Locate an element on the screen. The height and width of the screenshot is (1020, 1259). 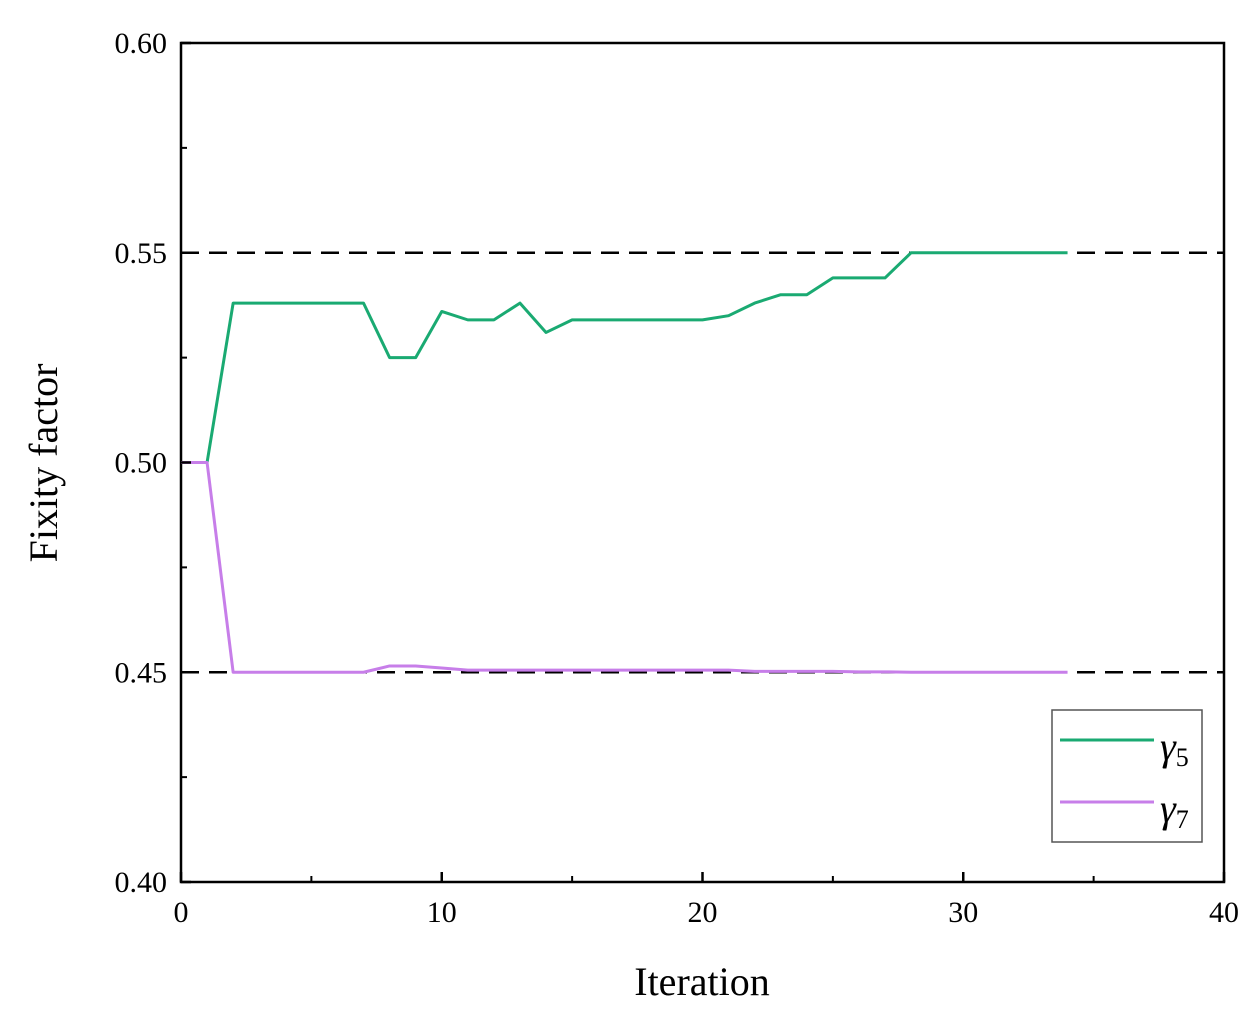
legend-label-subscript: 5 is located at coordinates (1182, 757).